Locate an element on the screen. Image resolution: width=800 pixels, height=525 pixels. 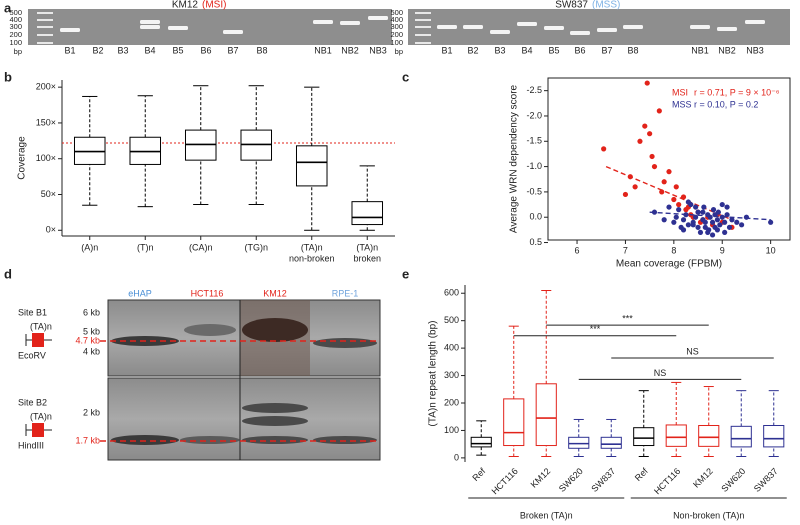
size-marker: 6 kb is located at coordinates (91, 312).